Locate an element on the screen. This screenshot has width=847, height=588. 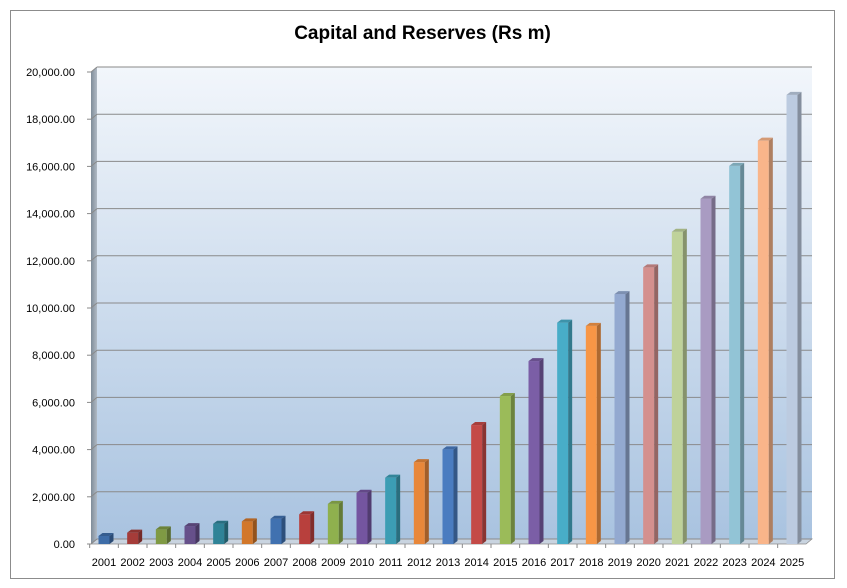
bar-2015 is located at coordinates (507, 468).